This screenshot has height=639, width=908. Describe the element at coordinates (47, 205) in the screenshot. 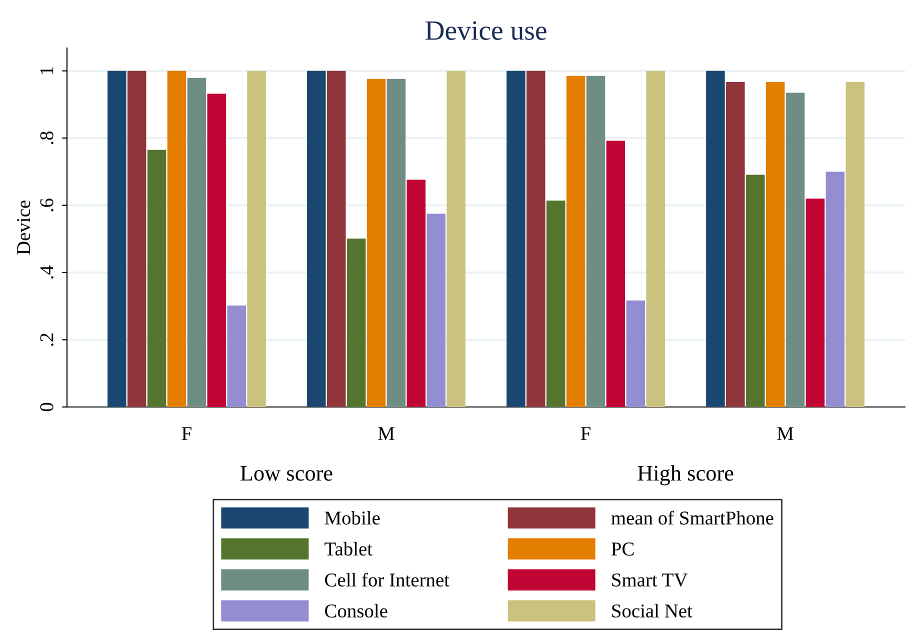

I see `y-tick-label: .6` at that location.